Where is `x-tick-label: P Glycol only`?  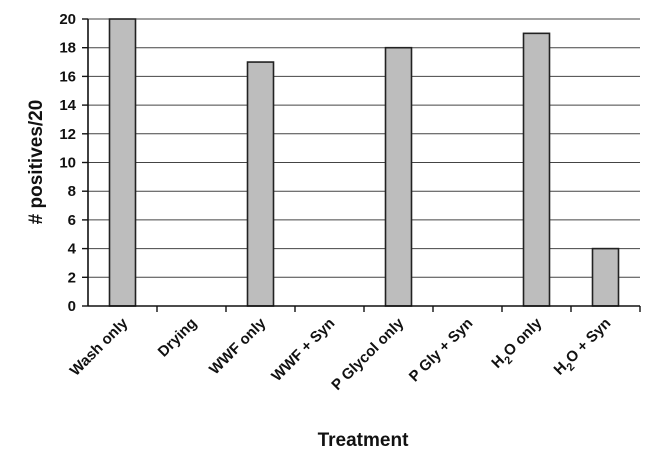 x-tick-label: P Glycol only is located at coordinates (367, 353).